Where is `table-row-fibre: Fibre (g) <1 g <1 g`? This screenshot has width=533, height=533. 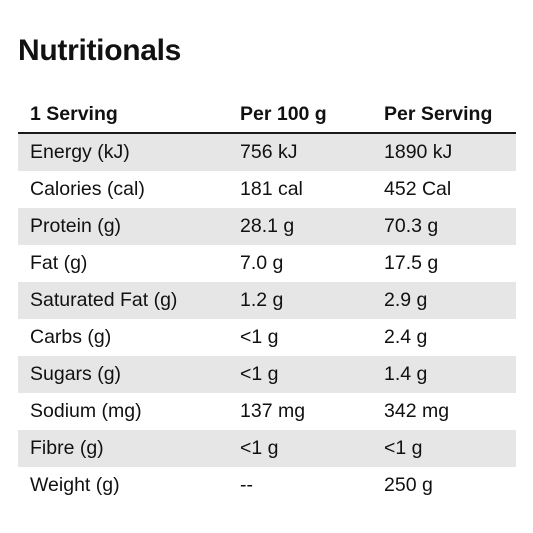
table-row-fibre: Fibre (g) <1 g <1 g is located at coordinates (267, 448).